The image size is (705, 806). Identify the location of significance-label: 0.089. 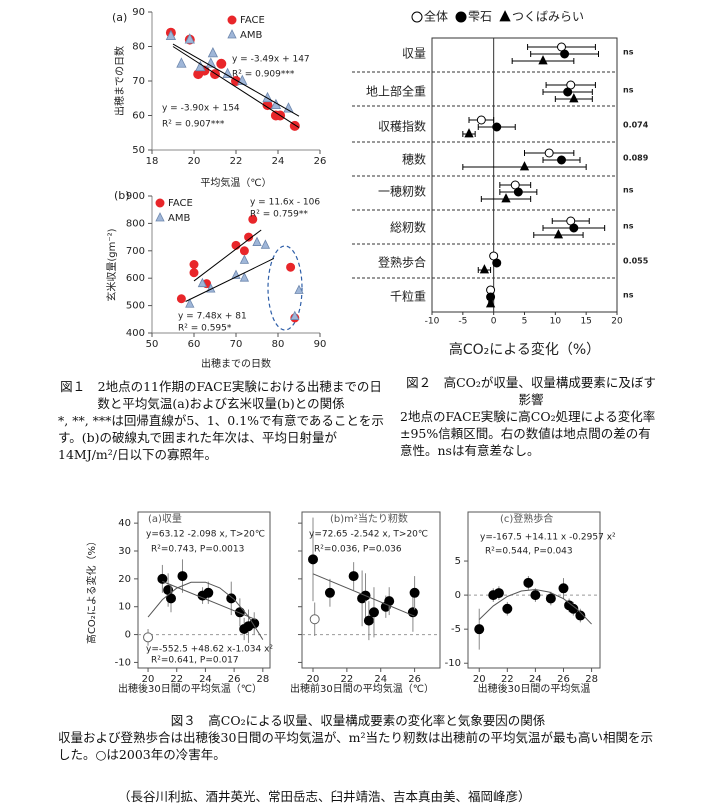
(636, 158).